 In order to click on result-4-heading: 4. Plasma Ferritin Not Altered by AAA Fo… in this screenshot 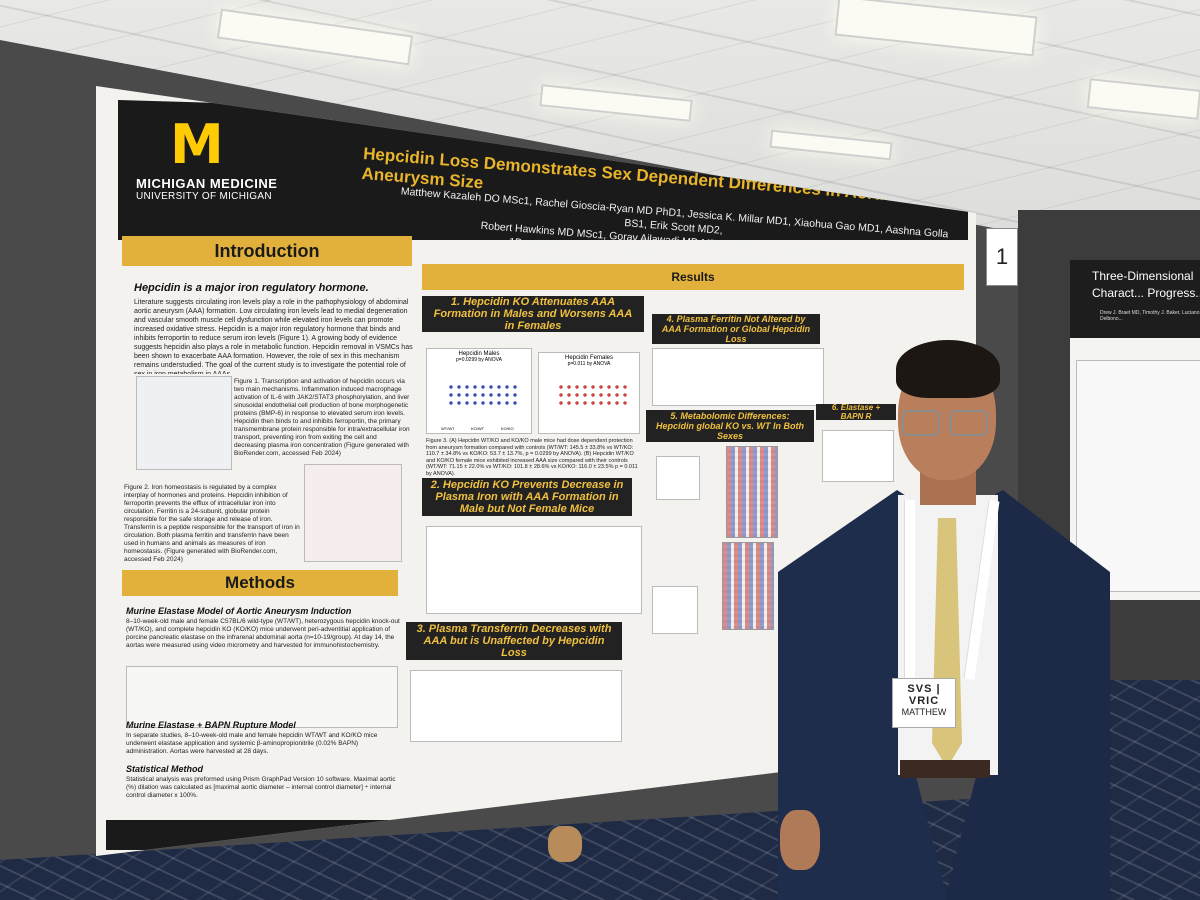, I will do `click(736, 329)`.